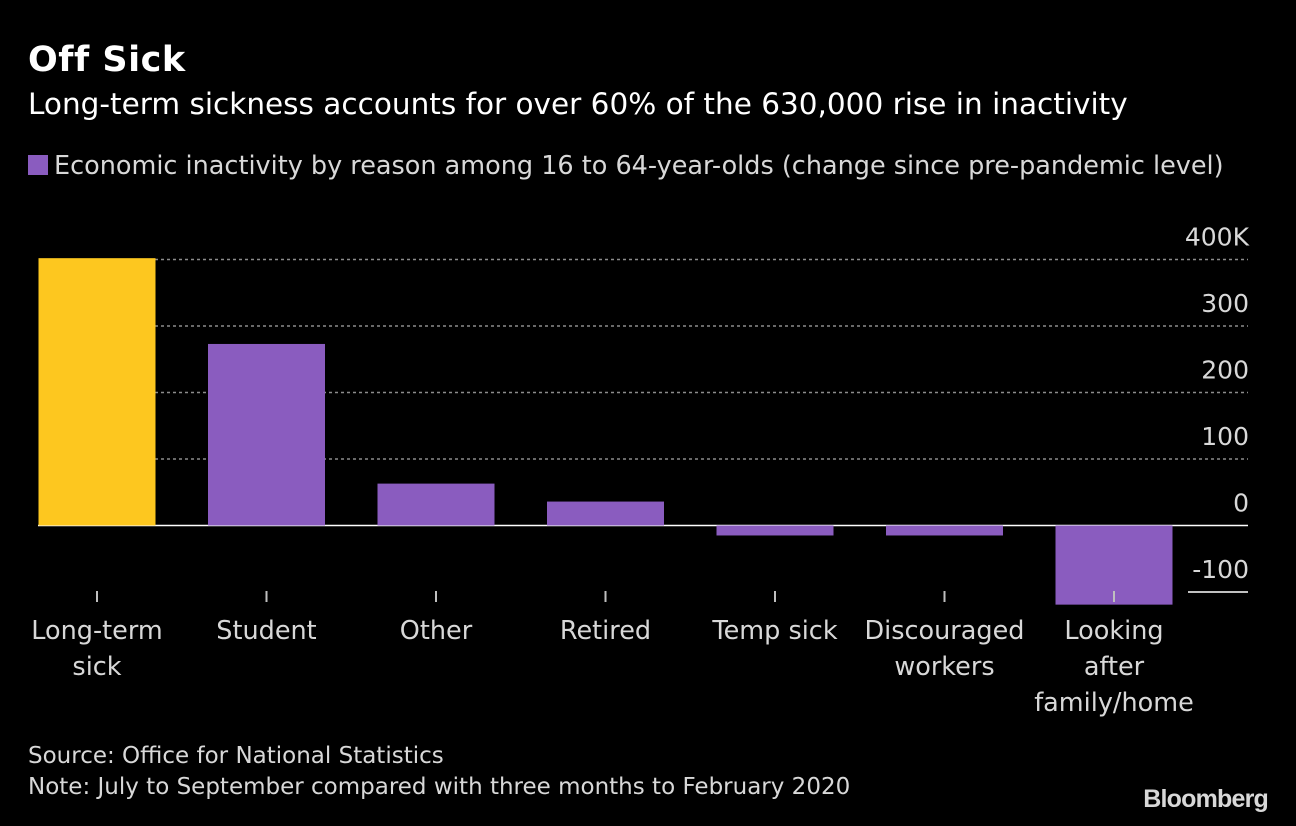  I want to click on x-category-label: Discouraged workers, so click(945, 649).